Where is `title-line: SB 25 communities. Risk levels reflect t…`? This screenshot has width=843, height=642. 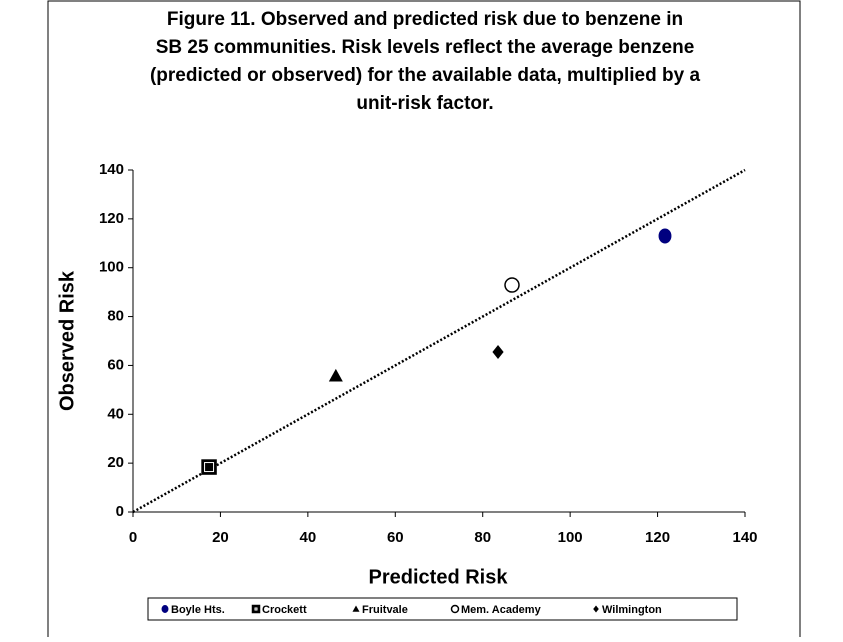
title-line: SB 25 communities. Risk levels reflect t… is located at coordinates (425, 47).